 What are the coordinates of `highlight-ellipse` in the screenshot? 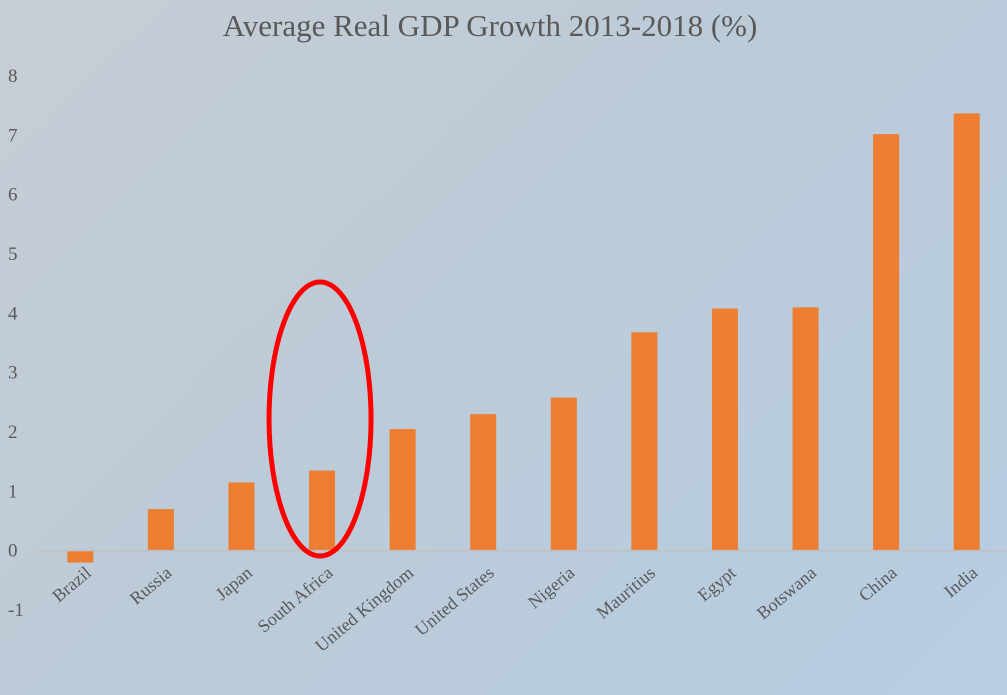 It's located at (320, 419).